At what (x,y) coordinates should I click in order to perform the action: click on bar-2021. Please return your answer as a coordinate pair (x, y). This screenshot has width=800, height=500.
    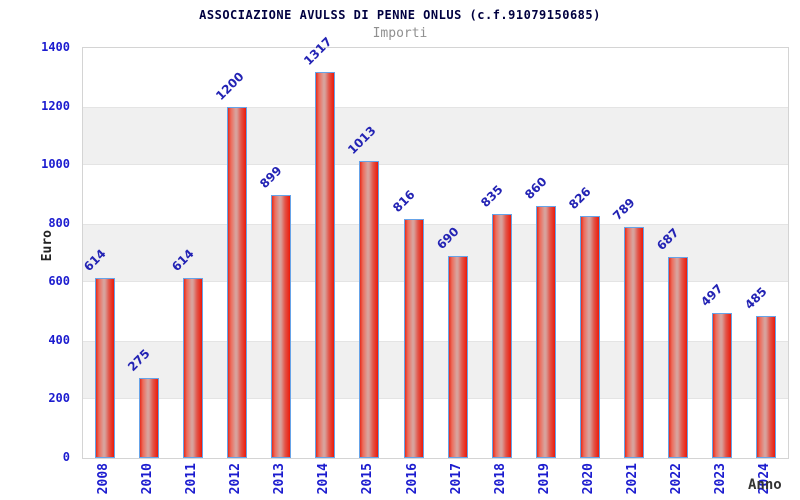
    Looking at the image, I should click on (633, 342).